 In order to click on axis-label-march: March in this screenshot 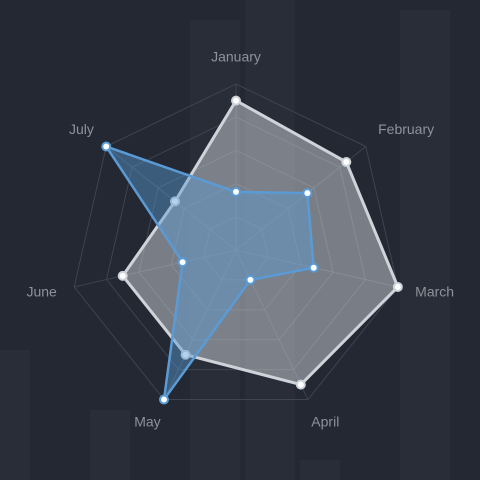, I will do `click(434, 291)`.